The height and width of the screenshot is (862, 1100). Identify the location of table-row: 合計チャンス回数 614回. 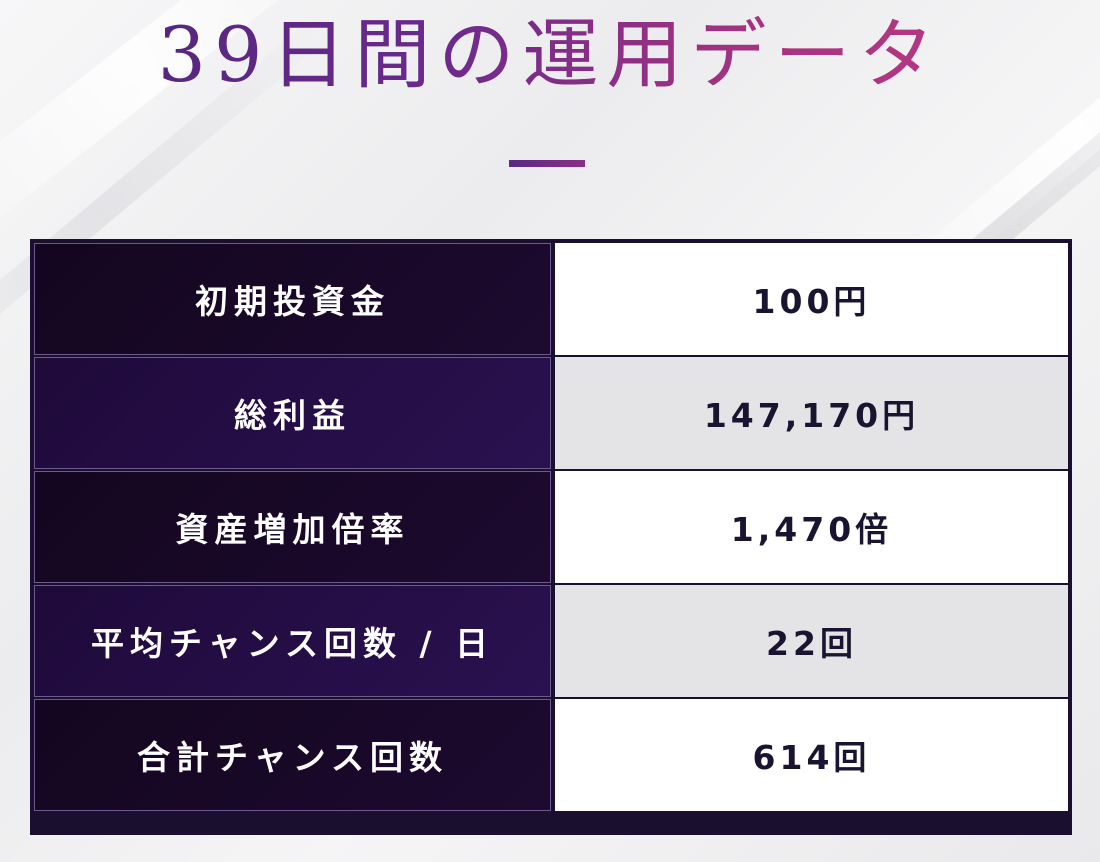
(551, 755).